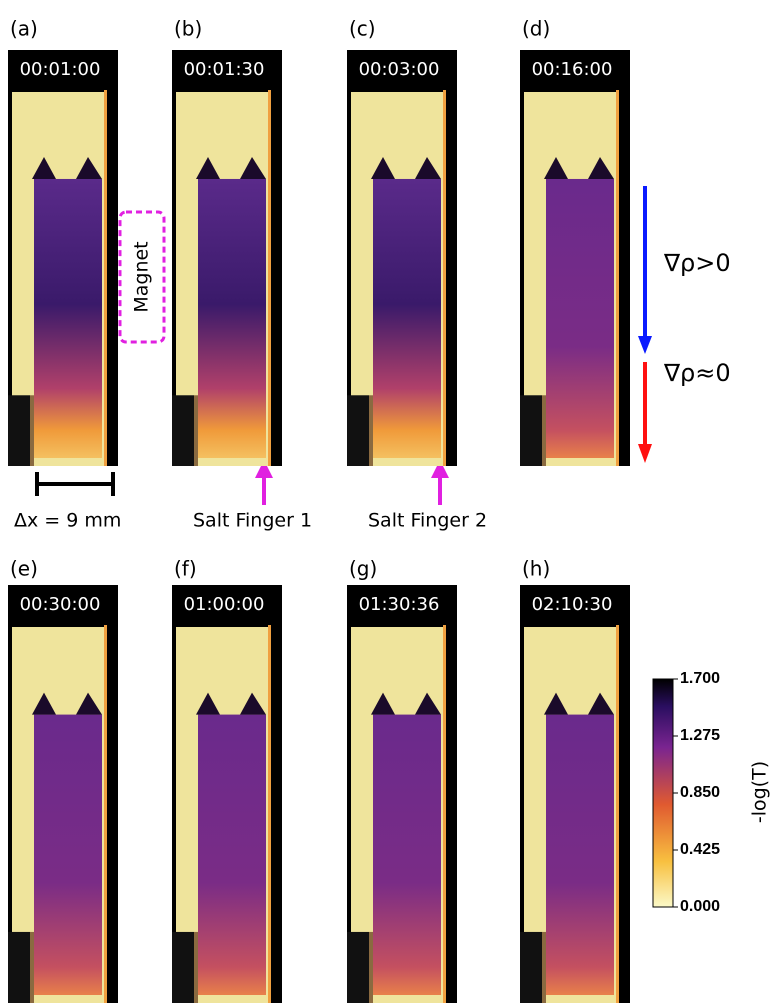 This screenshot has height=1003, width=774. Describe the element at coordinates (663, 793) in the screenshot. I see `colorbar` at that location.